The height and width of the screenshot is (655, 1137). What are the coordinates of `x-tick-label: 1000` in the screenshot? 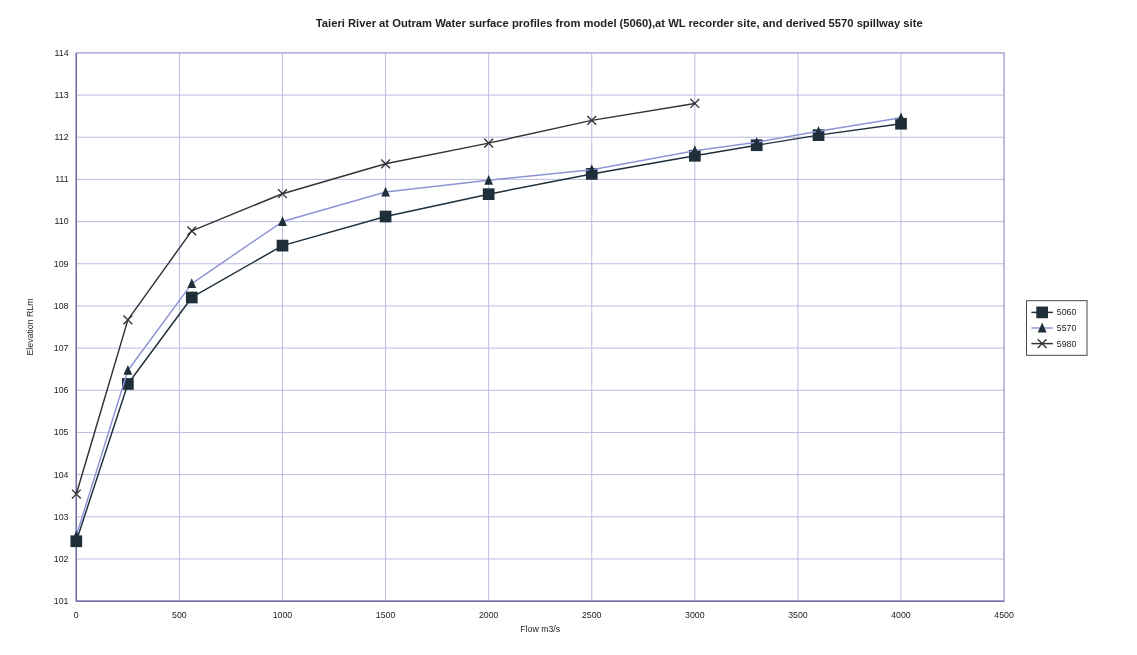 It's located at (282, 614).